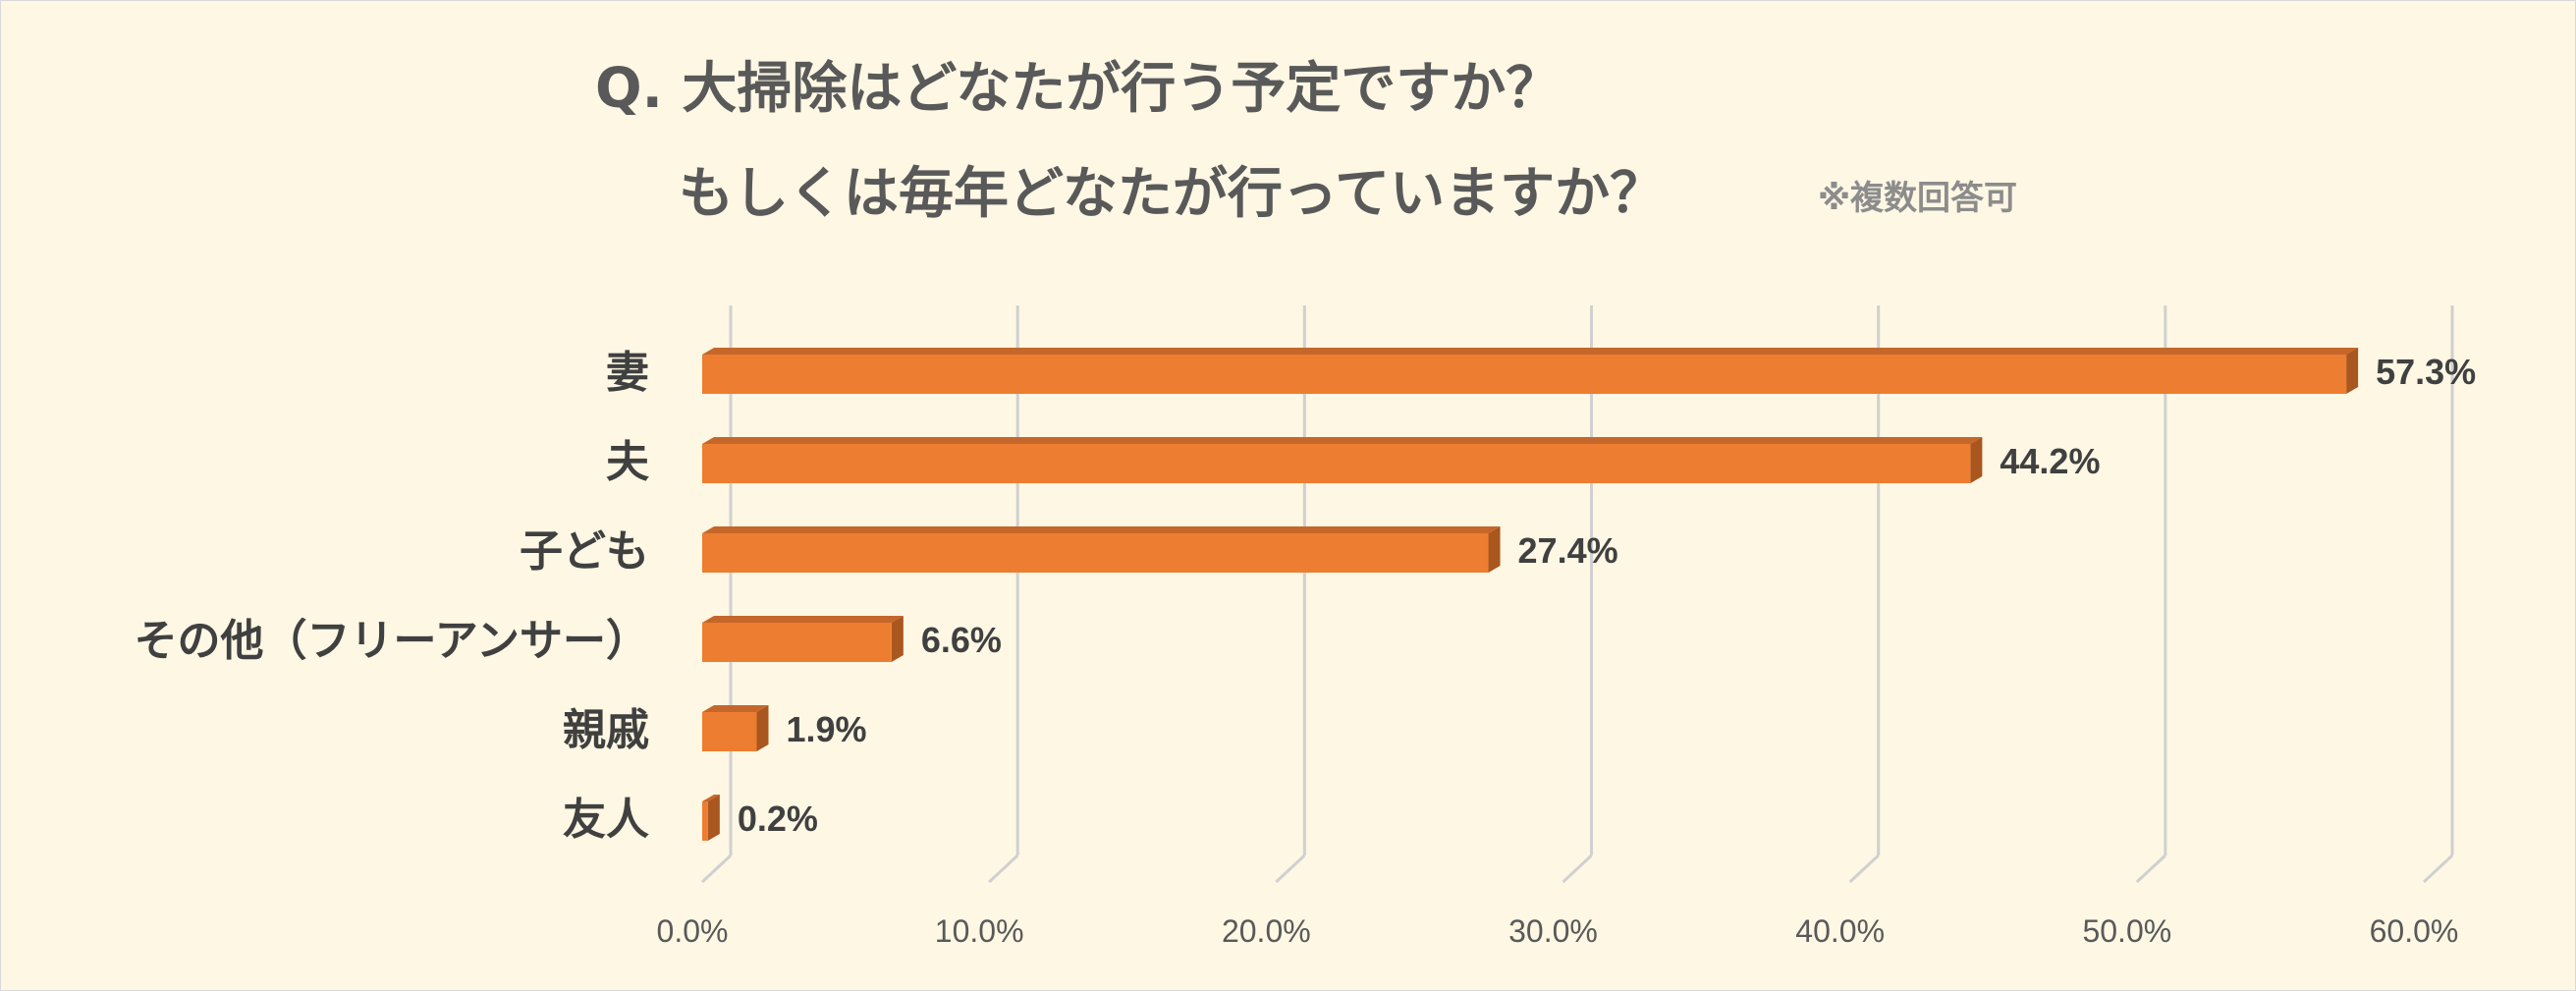 The image size is (2576, 991). I want to click on value-label: 6.6%, so click(961, 640).